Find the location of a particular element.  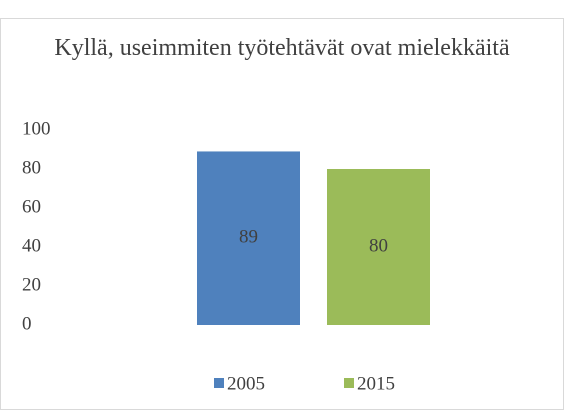

data-label: 80 is located at coordinates (378, 245).